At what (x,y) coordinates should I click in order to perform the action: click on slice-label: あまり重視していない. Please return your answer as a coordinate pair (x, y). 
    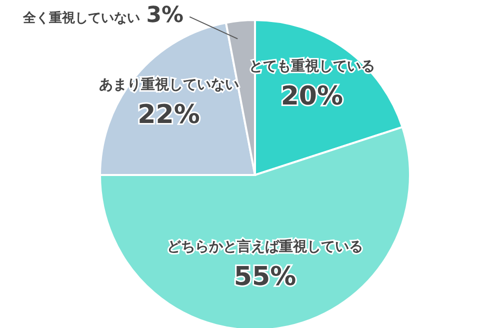
    Looking at the image, I should click on (168, 84).